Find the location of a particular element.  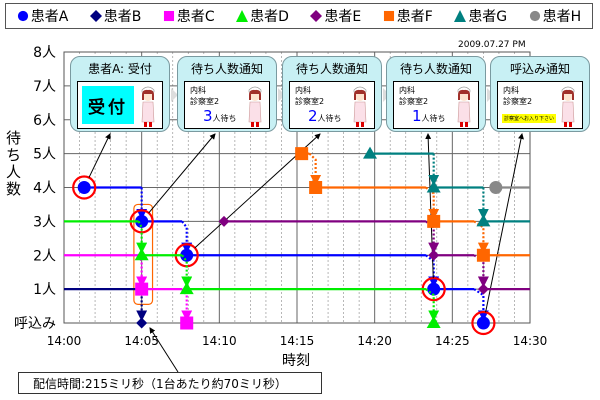

series-患者G is located at coordinates (446, 186).